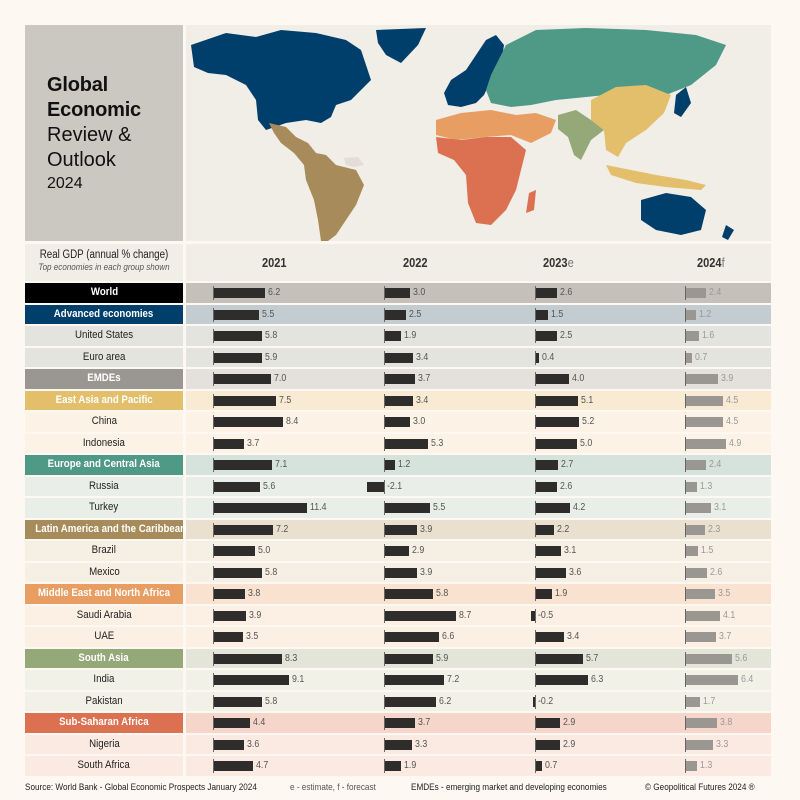 The width and height of the screenshot is (800, 800). Describe the element at coordinates (418, 292) in the screenshot. I see `gdp-value: 3.0` at that location.